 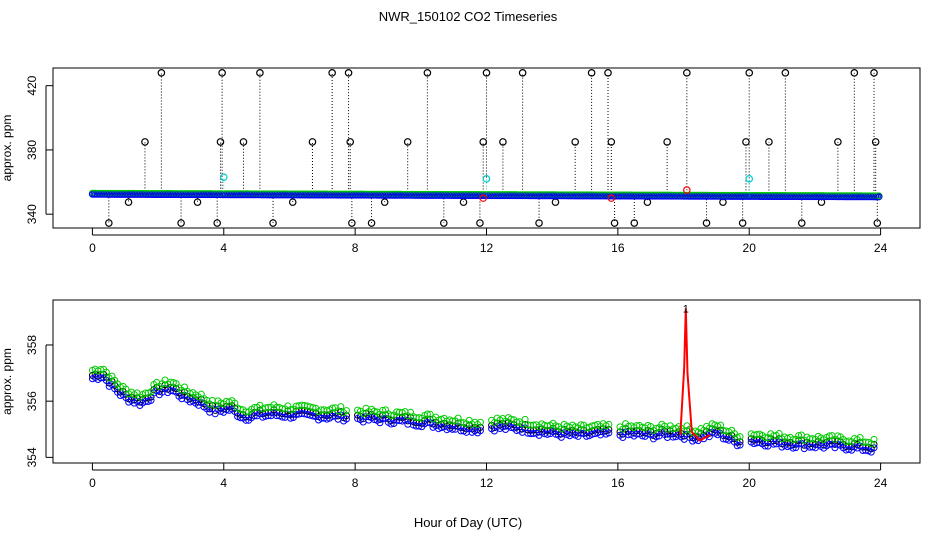 What do you see at coordinates (7, 148) in the screenshot?
I see `y-axis-title: approx. ppm` at bounding box center [7, 148].